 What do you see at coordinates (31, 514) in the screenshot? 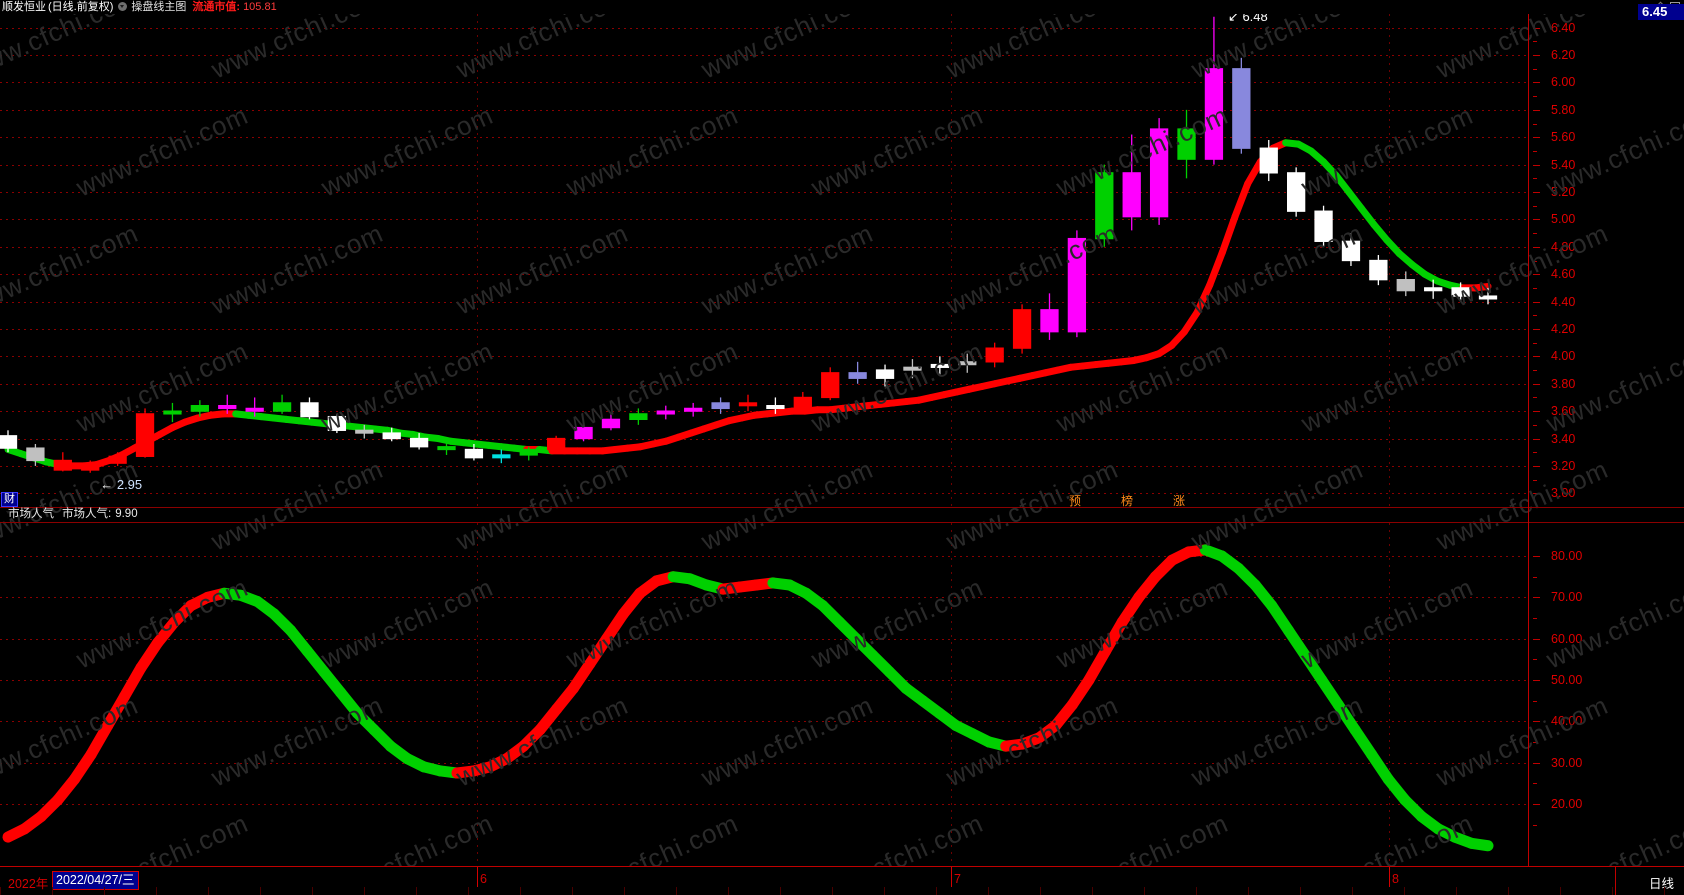
I see `indicator-name: 市场人气` at bounding box center [31, 514].